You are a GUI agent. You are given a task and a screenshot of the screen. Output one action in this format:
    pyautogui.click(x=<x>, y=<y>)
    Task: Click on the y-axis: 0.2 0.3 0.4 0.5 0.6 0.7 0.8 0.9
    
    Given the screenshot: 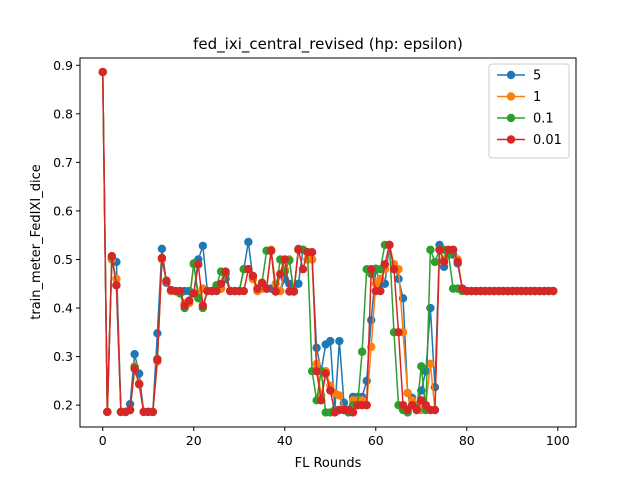 What is the action you would take?
    pyautogui.click(x=66, y=235)
    